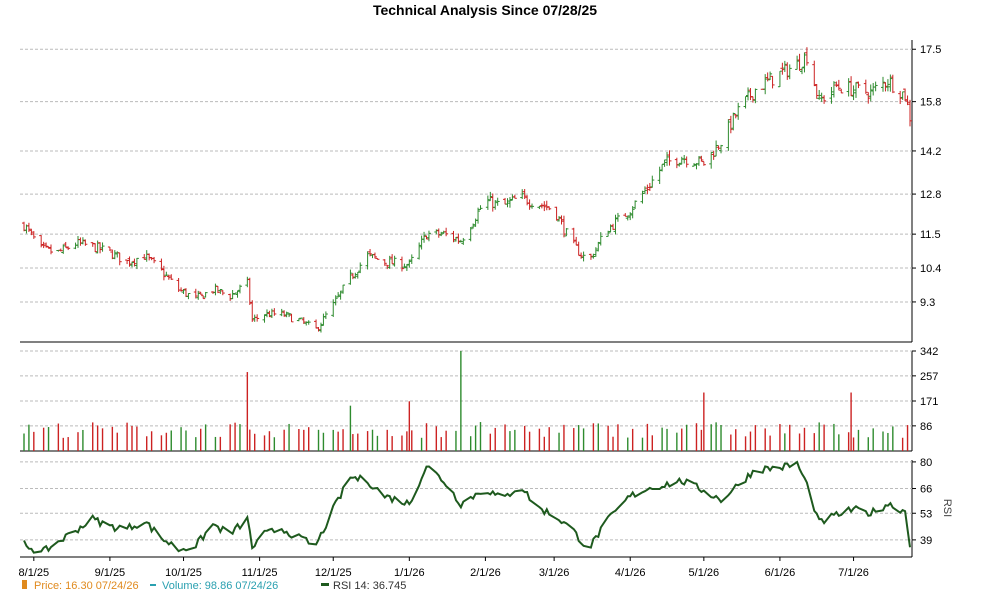  Describe the element at coordinates (704, 573) in the screenshot. I see `x-tick-label: 5/1/26` at that location.